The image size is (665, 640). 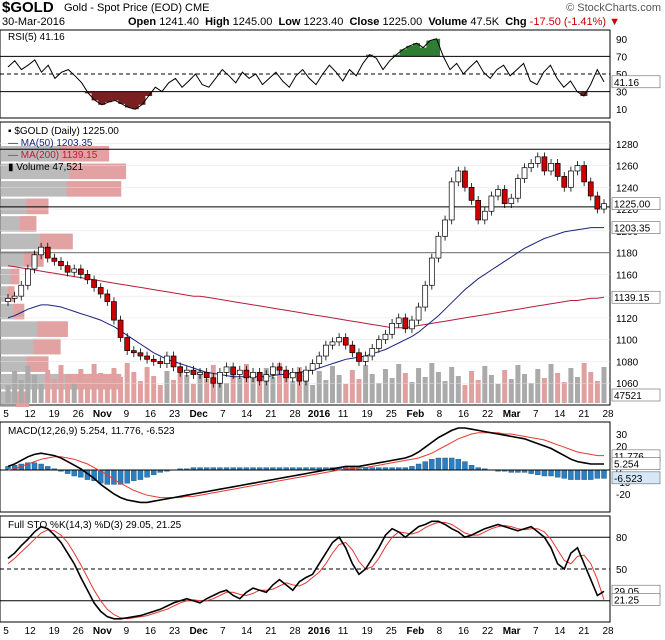 I want to click on price-x-label: 16, so click(x=464, y=414).